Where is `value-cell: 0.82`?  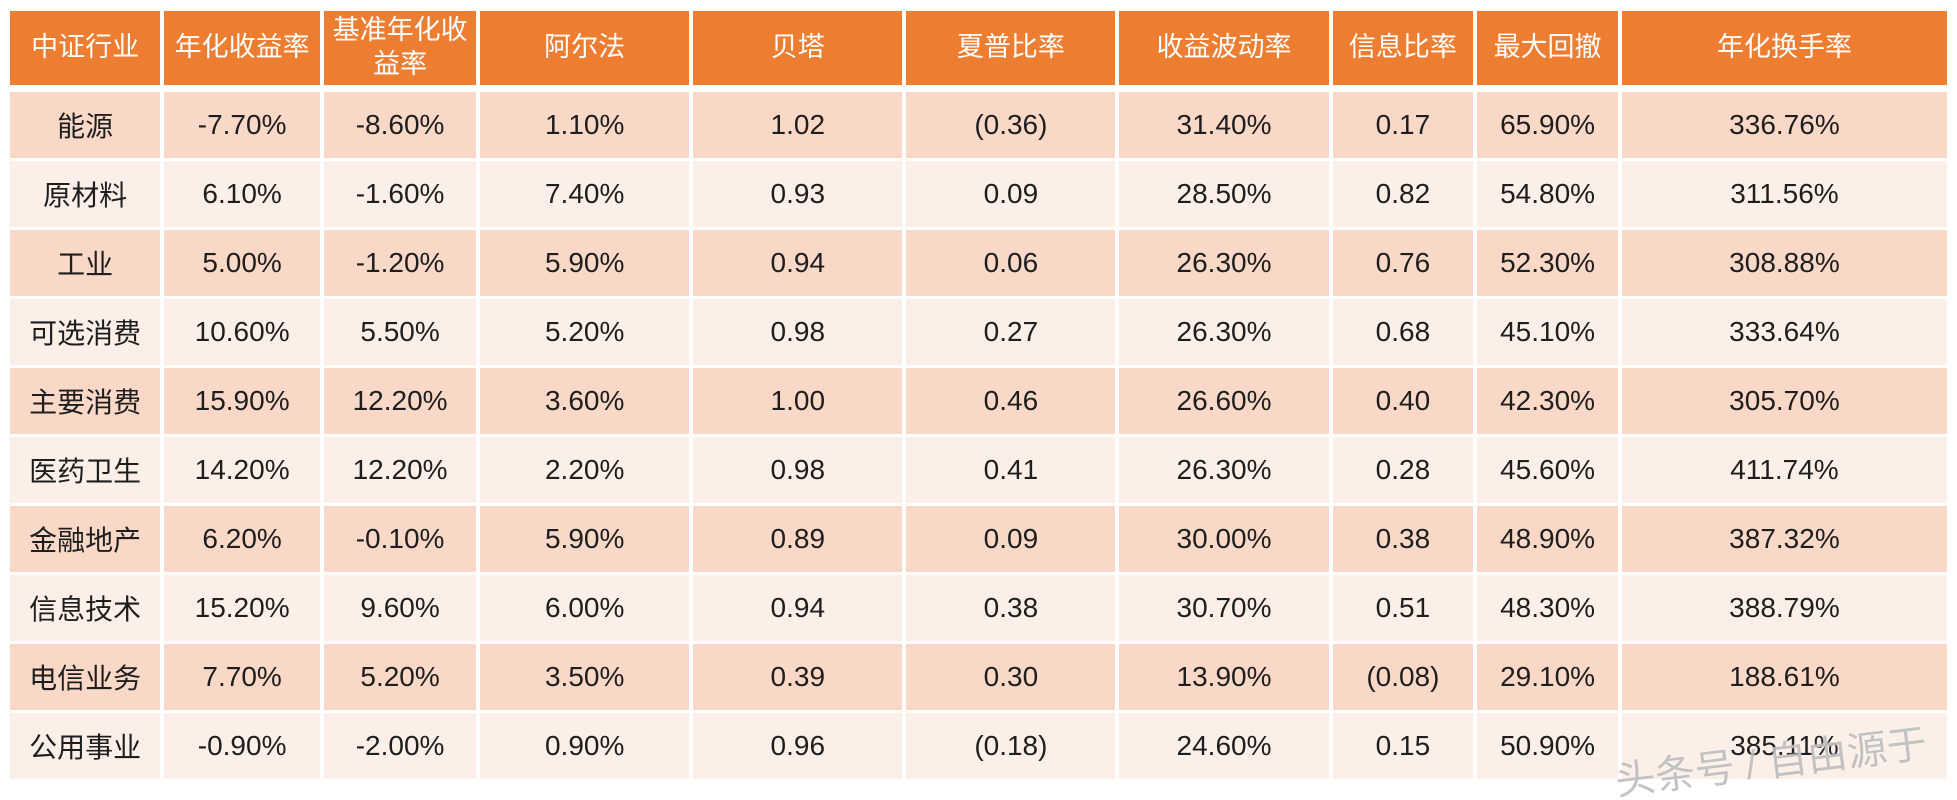
value-cell: 0.82 is located at coordinates (1403, 194).